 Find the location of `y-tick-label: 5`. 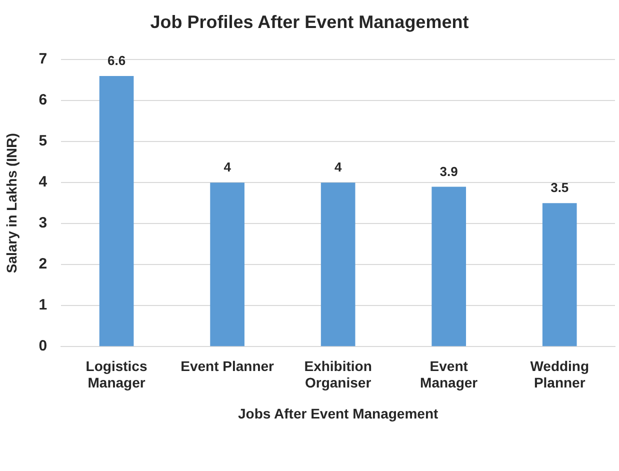

y-tick-label: 5 is located at coordinates (43, 141).